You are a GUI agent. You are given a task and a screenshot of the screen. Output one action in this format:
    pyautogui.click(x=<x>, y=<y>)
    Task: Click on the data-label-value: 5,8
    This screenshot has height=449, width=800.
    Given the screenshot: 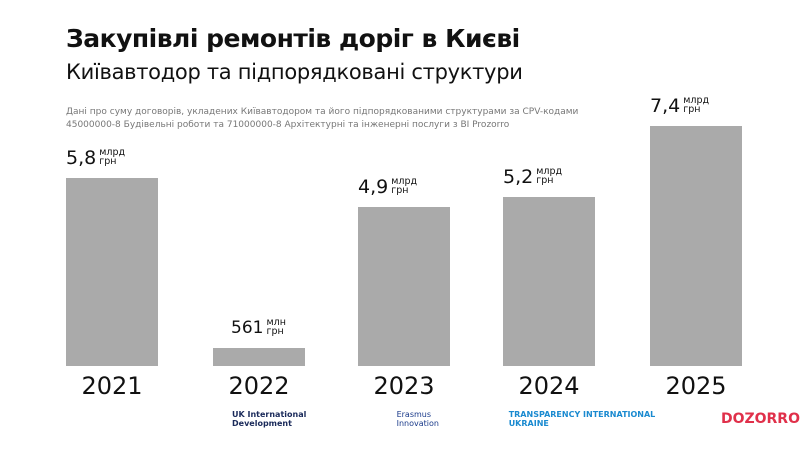 What is the action you would take?
    pyautogui.click(x=81, y=157)
    